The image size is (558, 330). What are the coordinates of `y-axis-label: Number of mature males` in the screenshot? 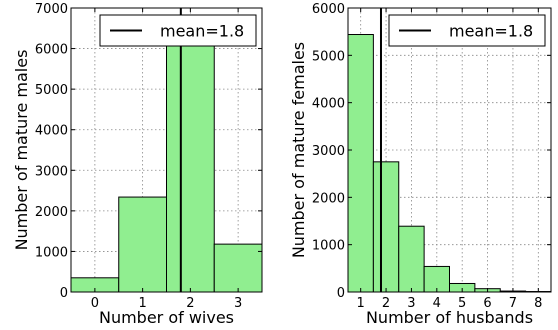 It's located at (21, 150).